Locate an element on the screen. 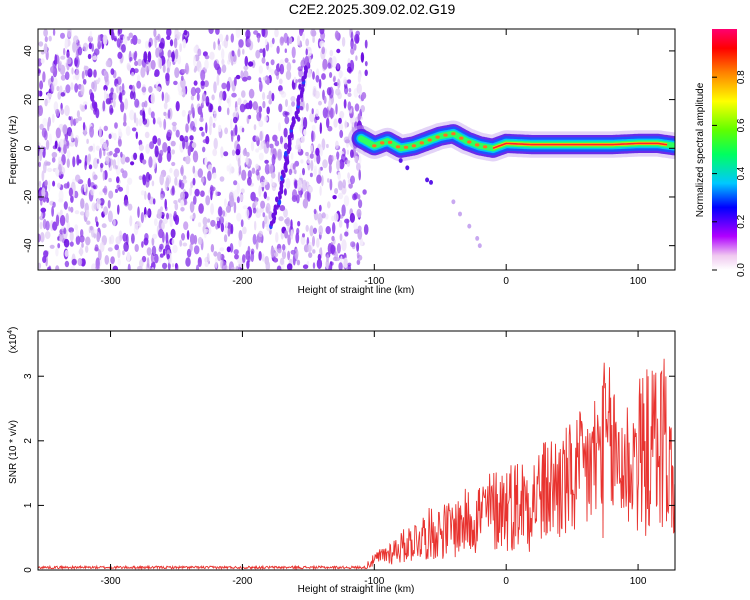  y-tick-label: -40 is located at coordinates (28, 245).